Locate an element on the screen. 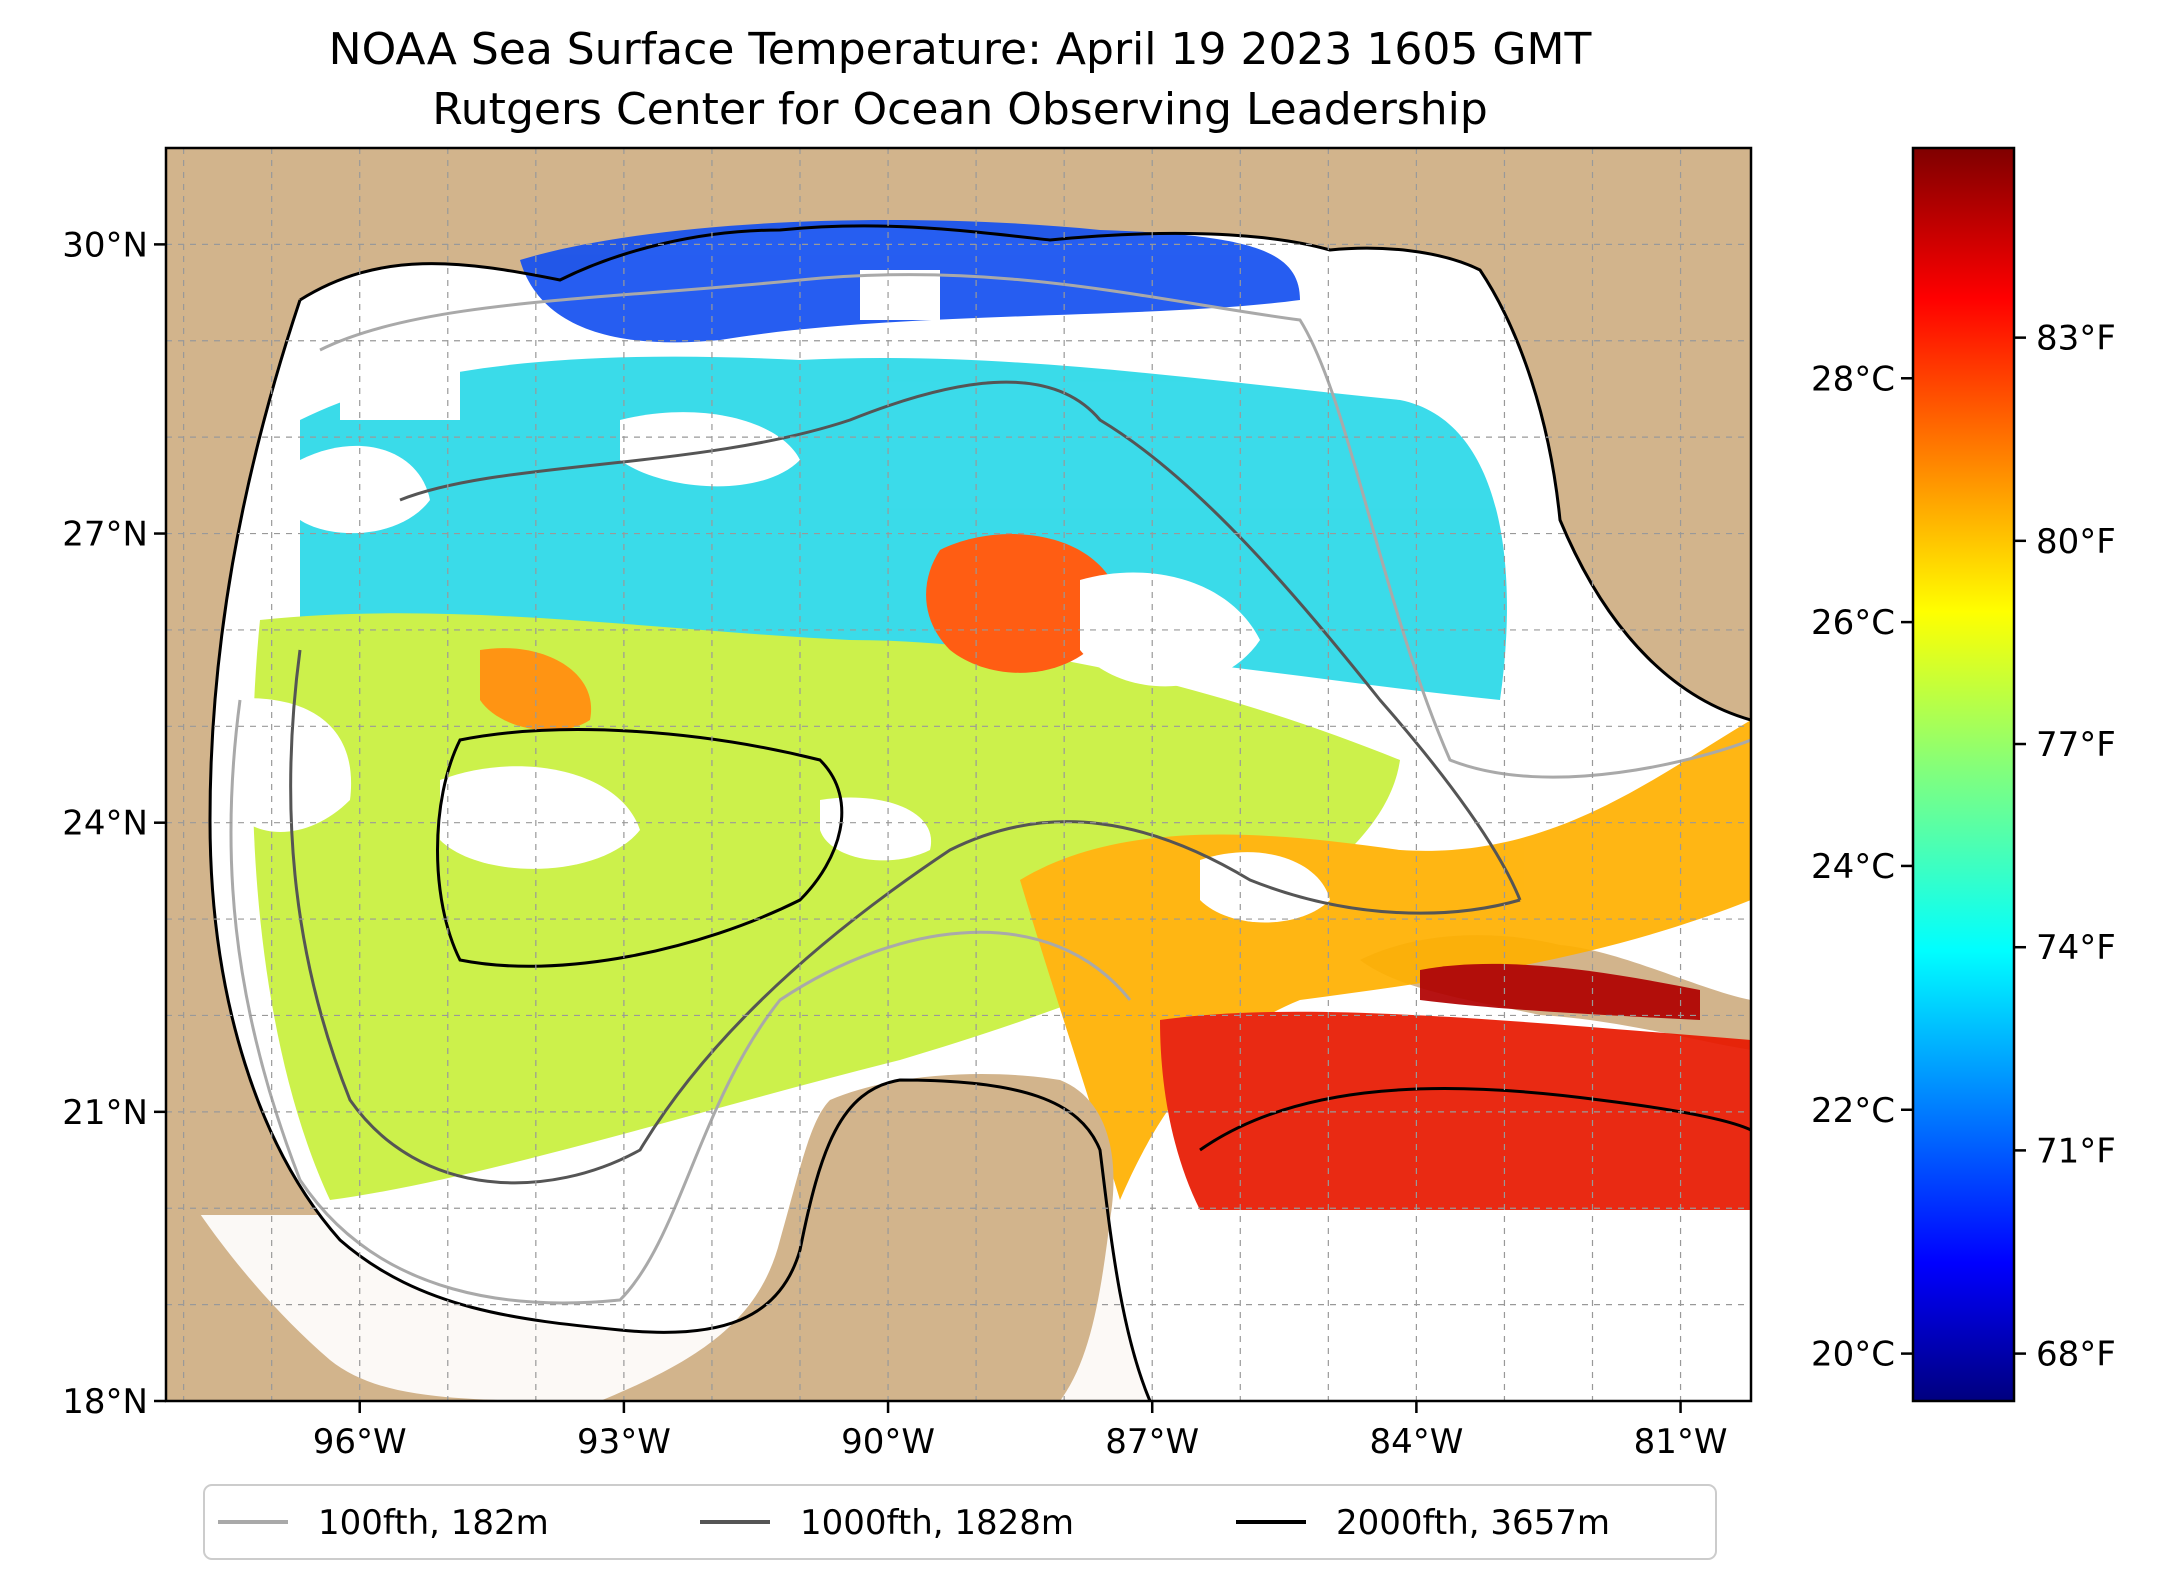 This screenshot has height=1582, width=2160. contour-2000fth is located at coordinates (640, 848).